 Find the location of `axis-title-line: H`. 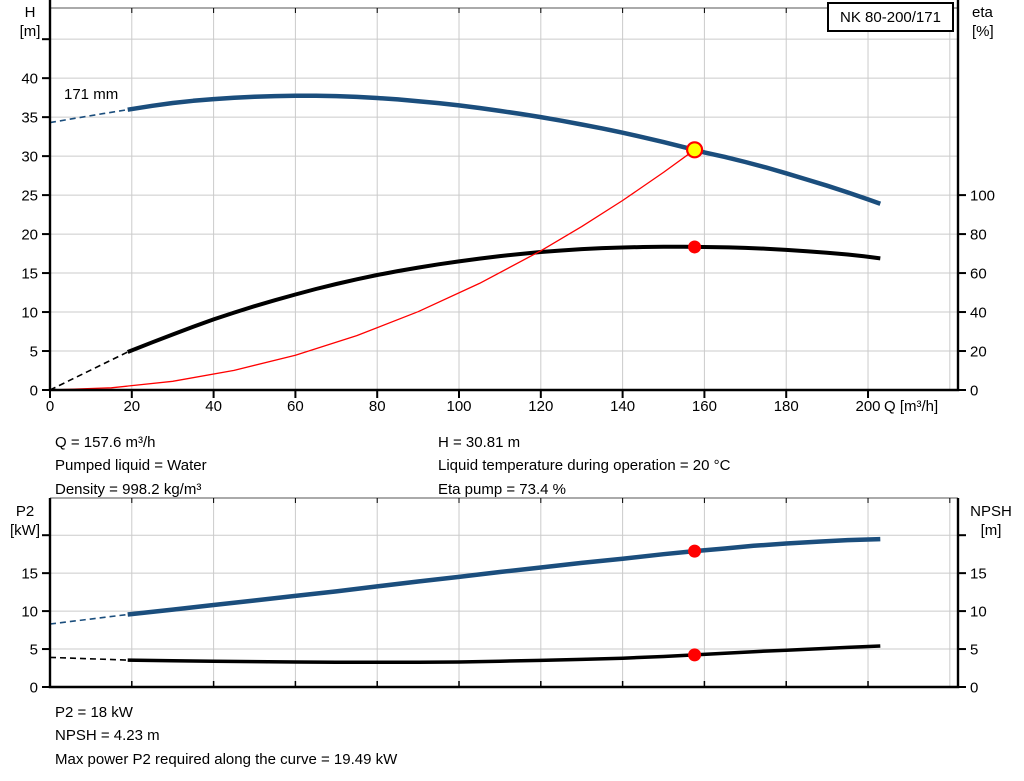

axis-title-line: H is located at coordinates (30, 12).